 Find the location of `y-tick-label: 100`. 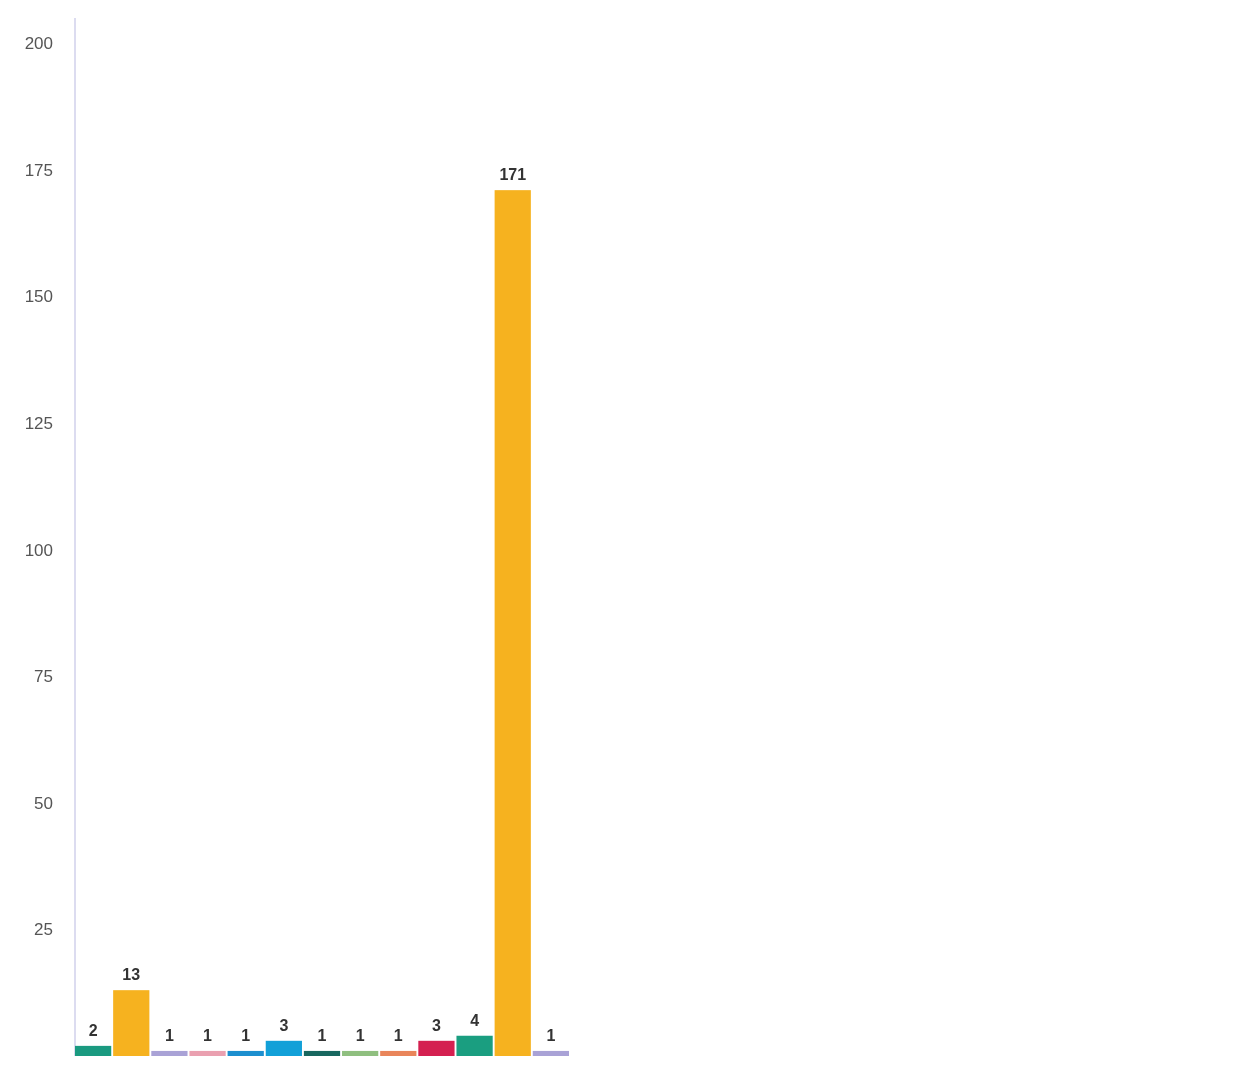

y-tick-label: 100 is located at coordinates (38, 550).